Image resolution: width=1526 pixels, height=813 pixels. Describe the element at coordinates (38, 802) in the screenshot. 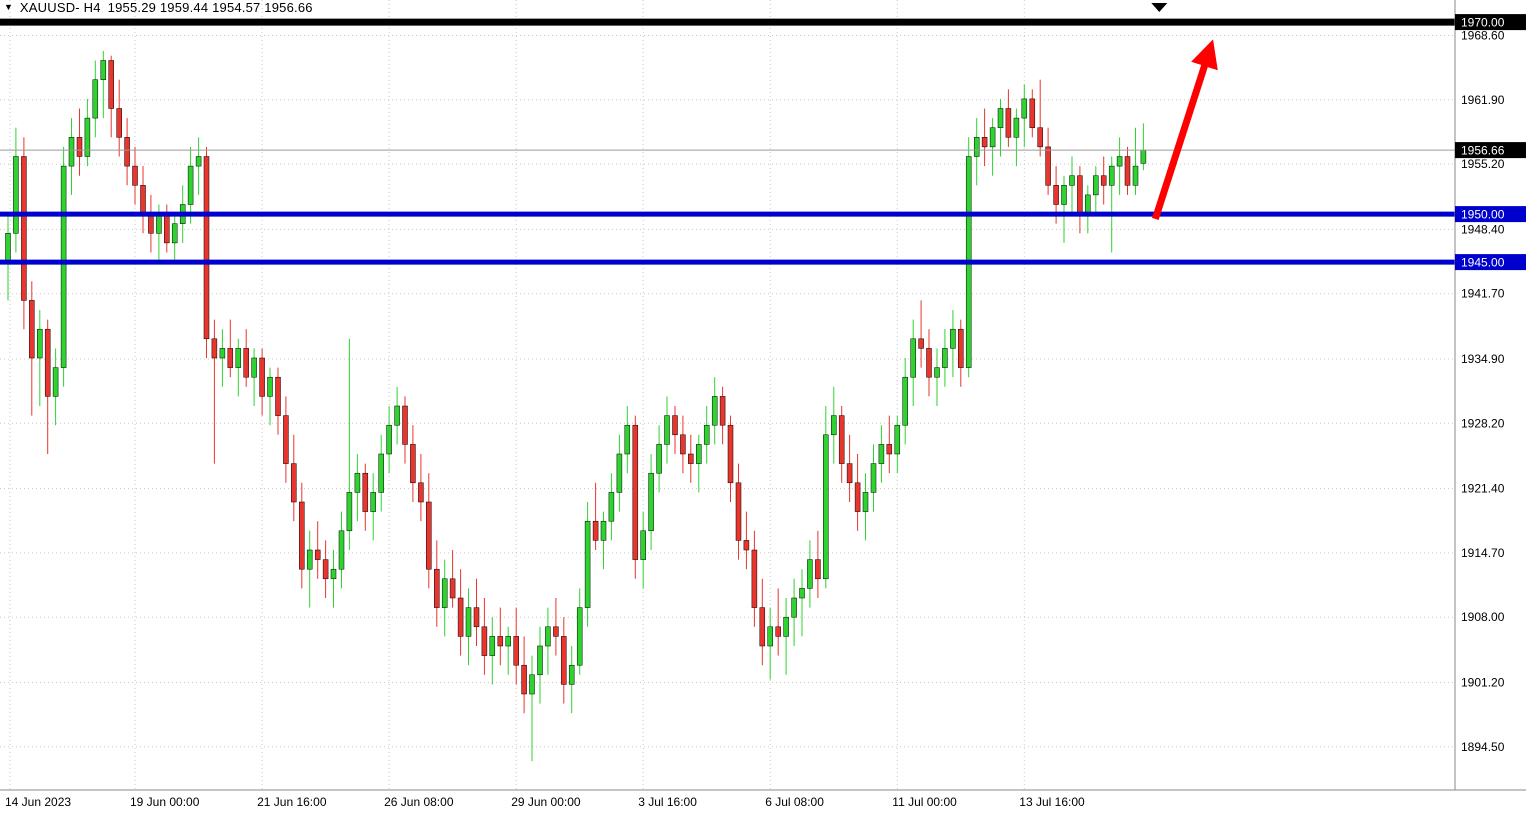

I see `svg-text: 14 Jun 2023` at that location.